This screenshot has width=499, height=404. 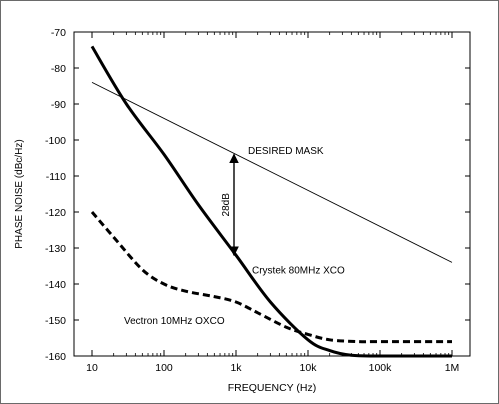 What do you see at coordinates (55, 249) in the screenshot?
I see `y-tick-label: -130` at bounding box center [55, 249].